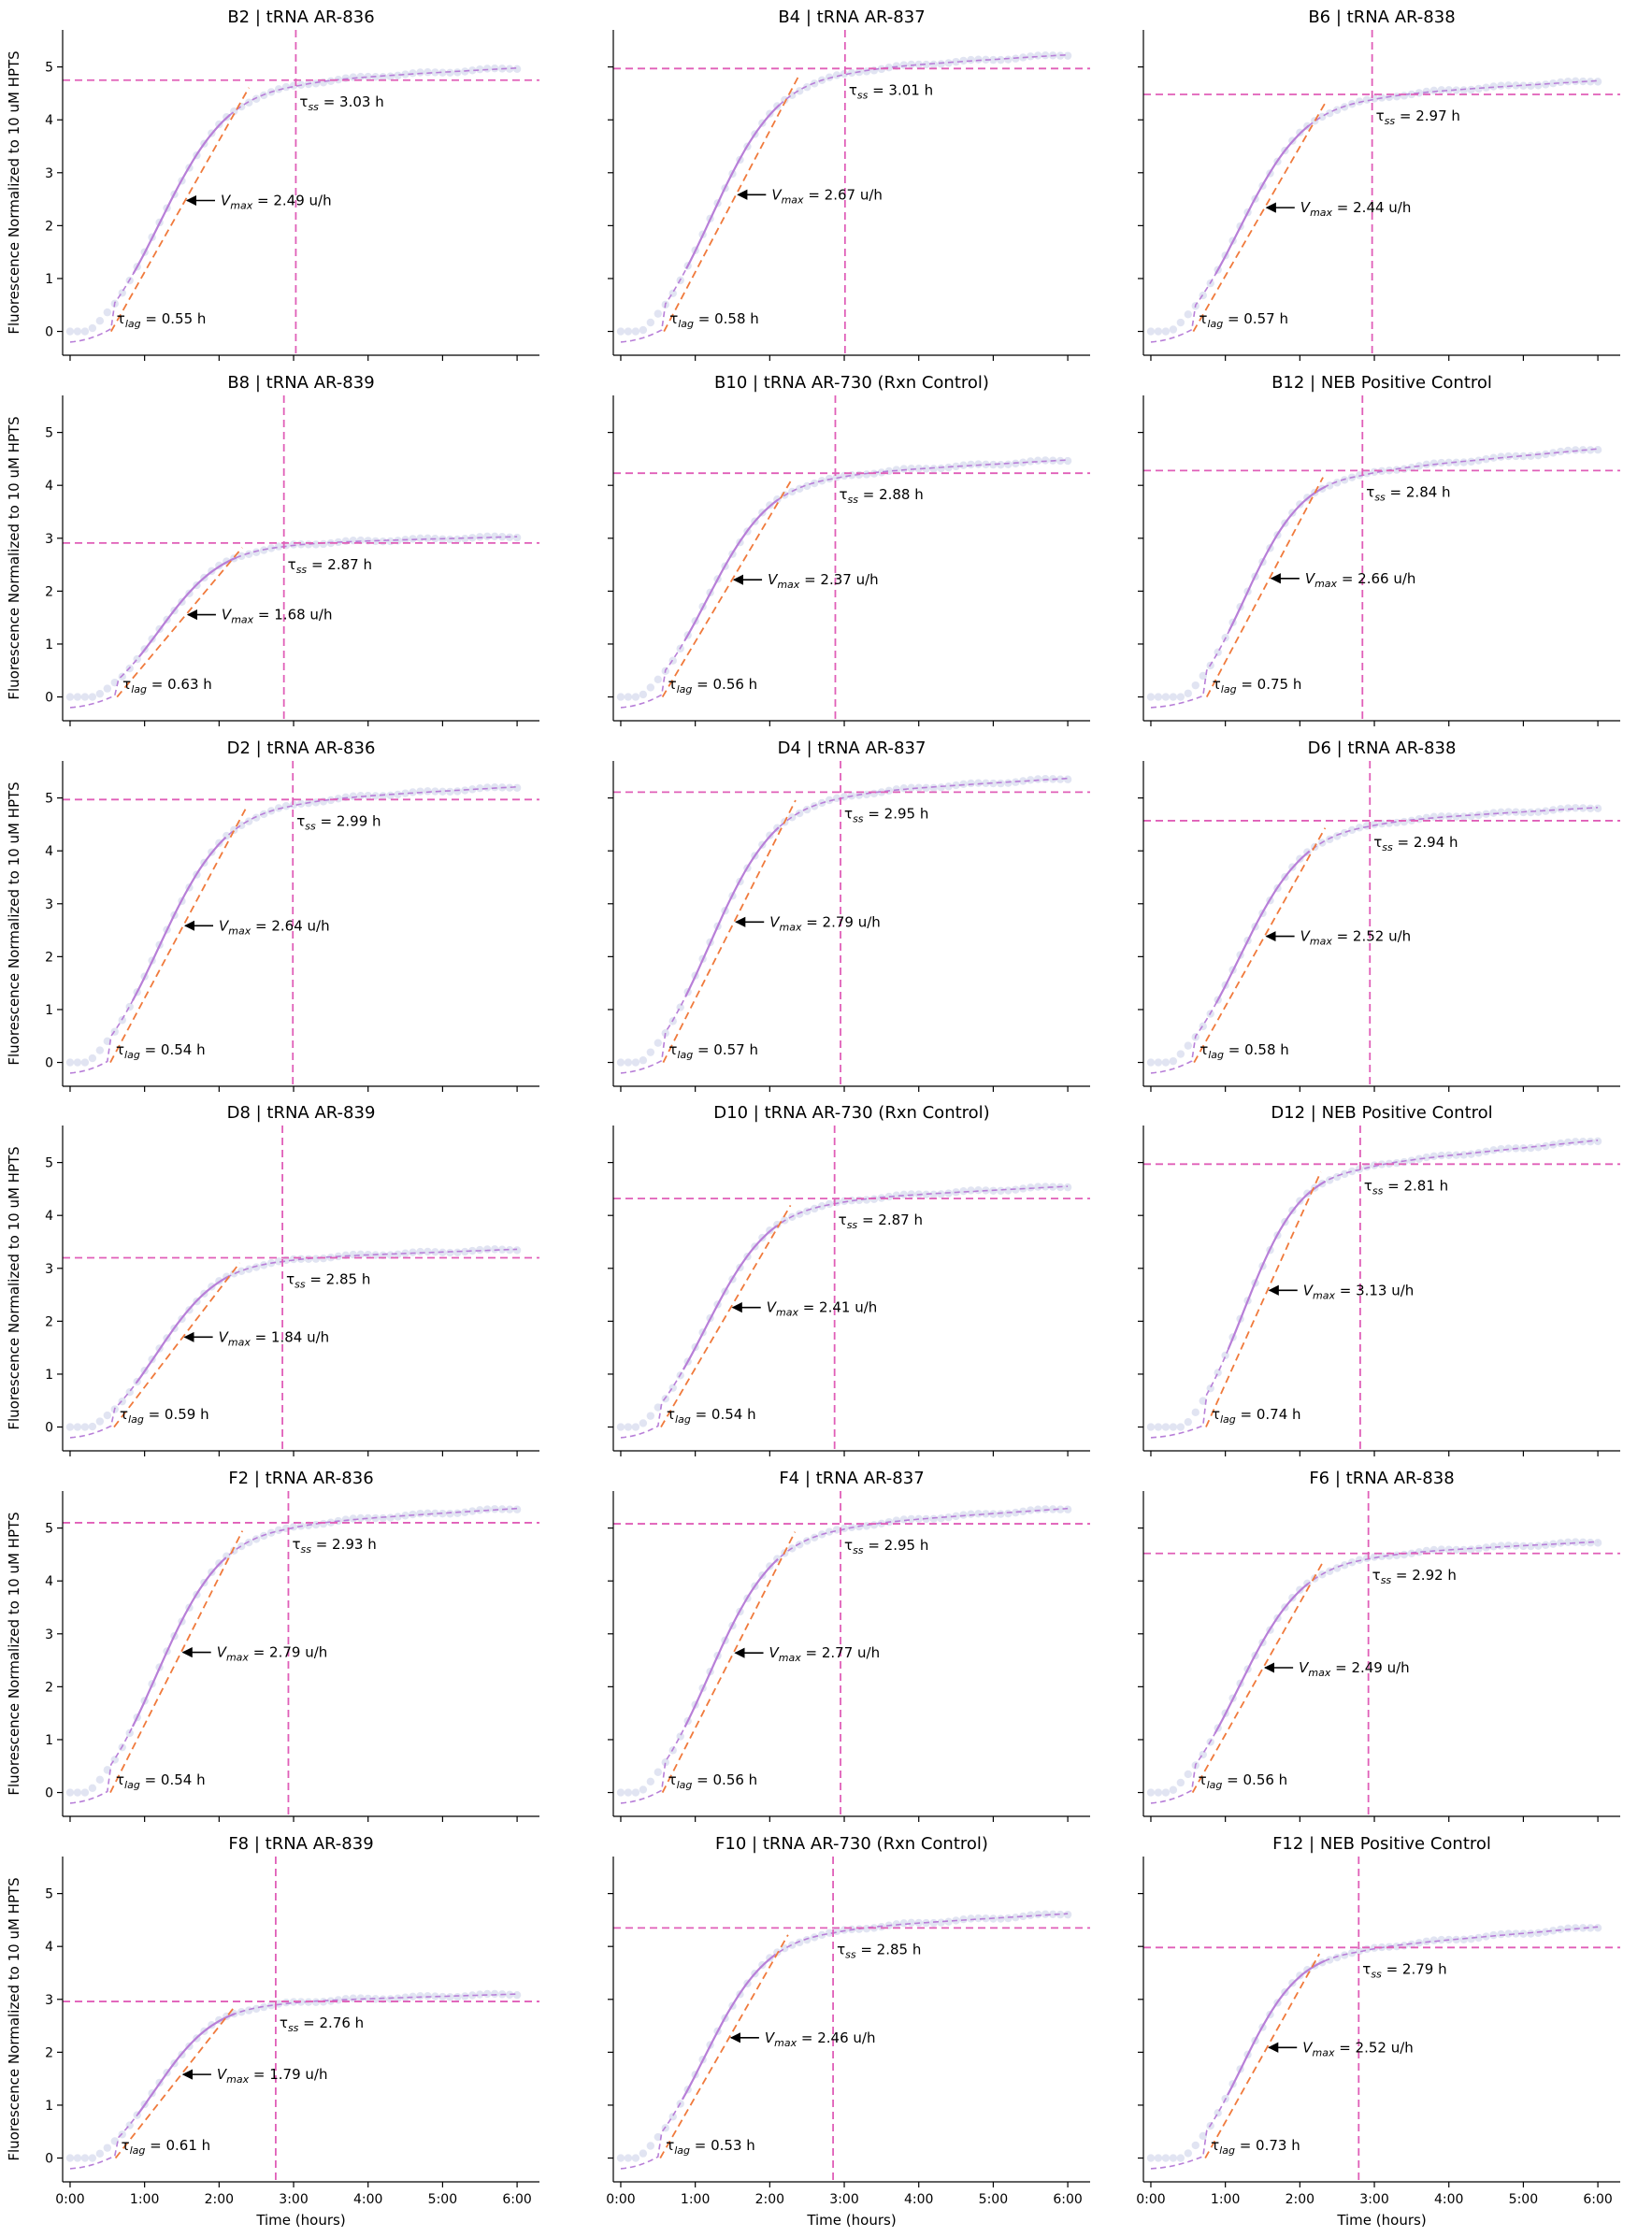 This screenshot has width=1652, height=2237. Describe the element at coordinates (272, 2076) in the screenshot. I see `vmax-annotation: Vmax = 1.79 u/h` at that location.